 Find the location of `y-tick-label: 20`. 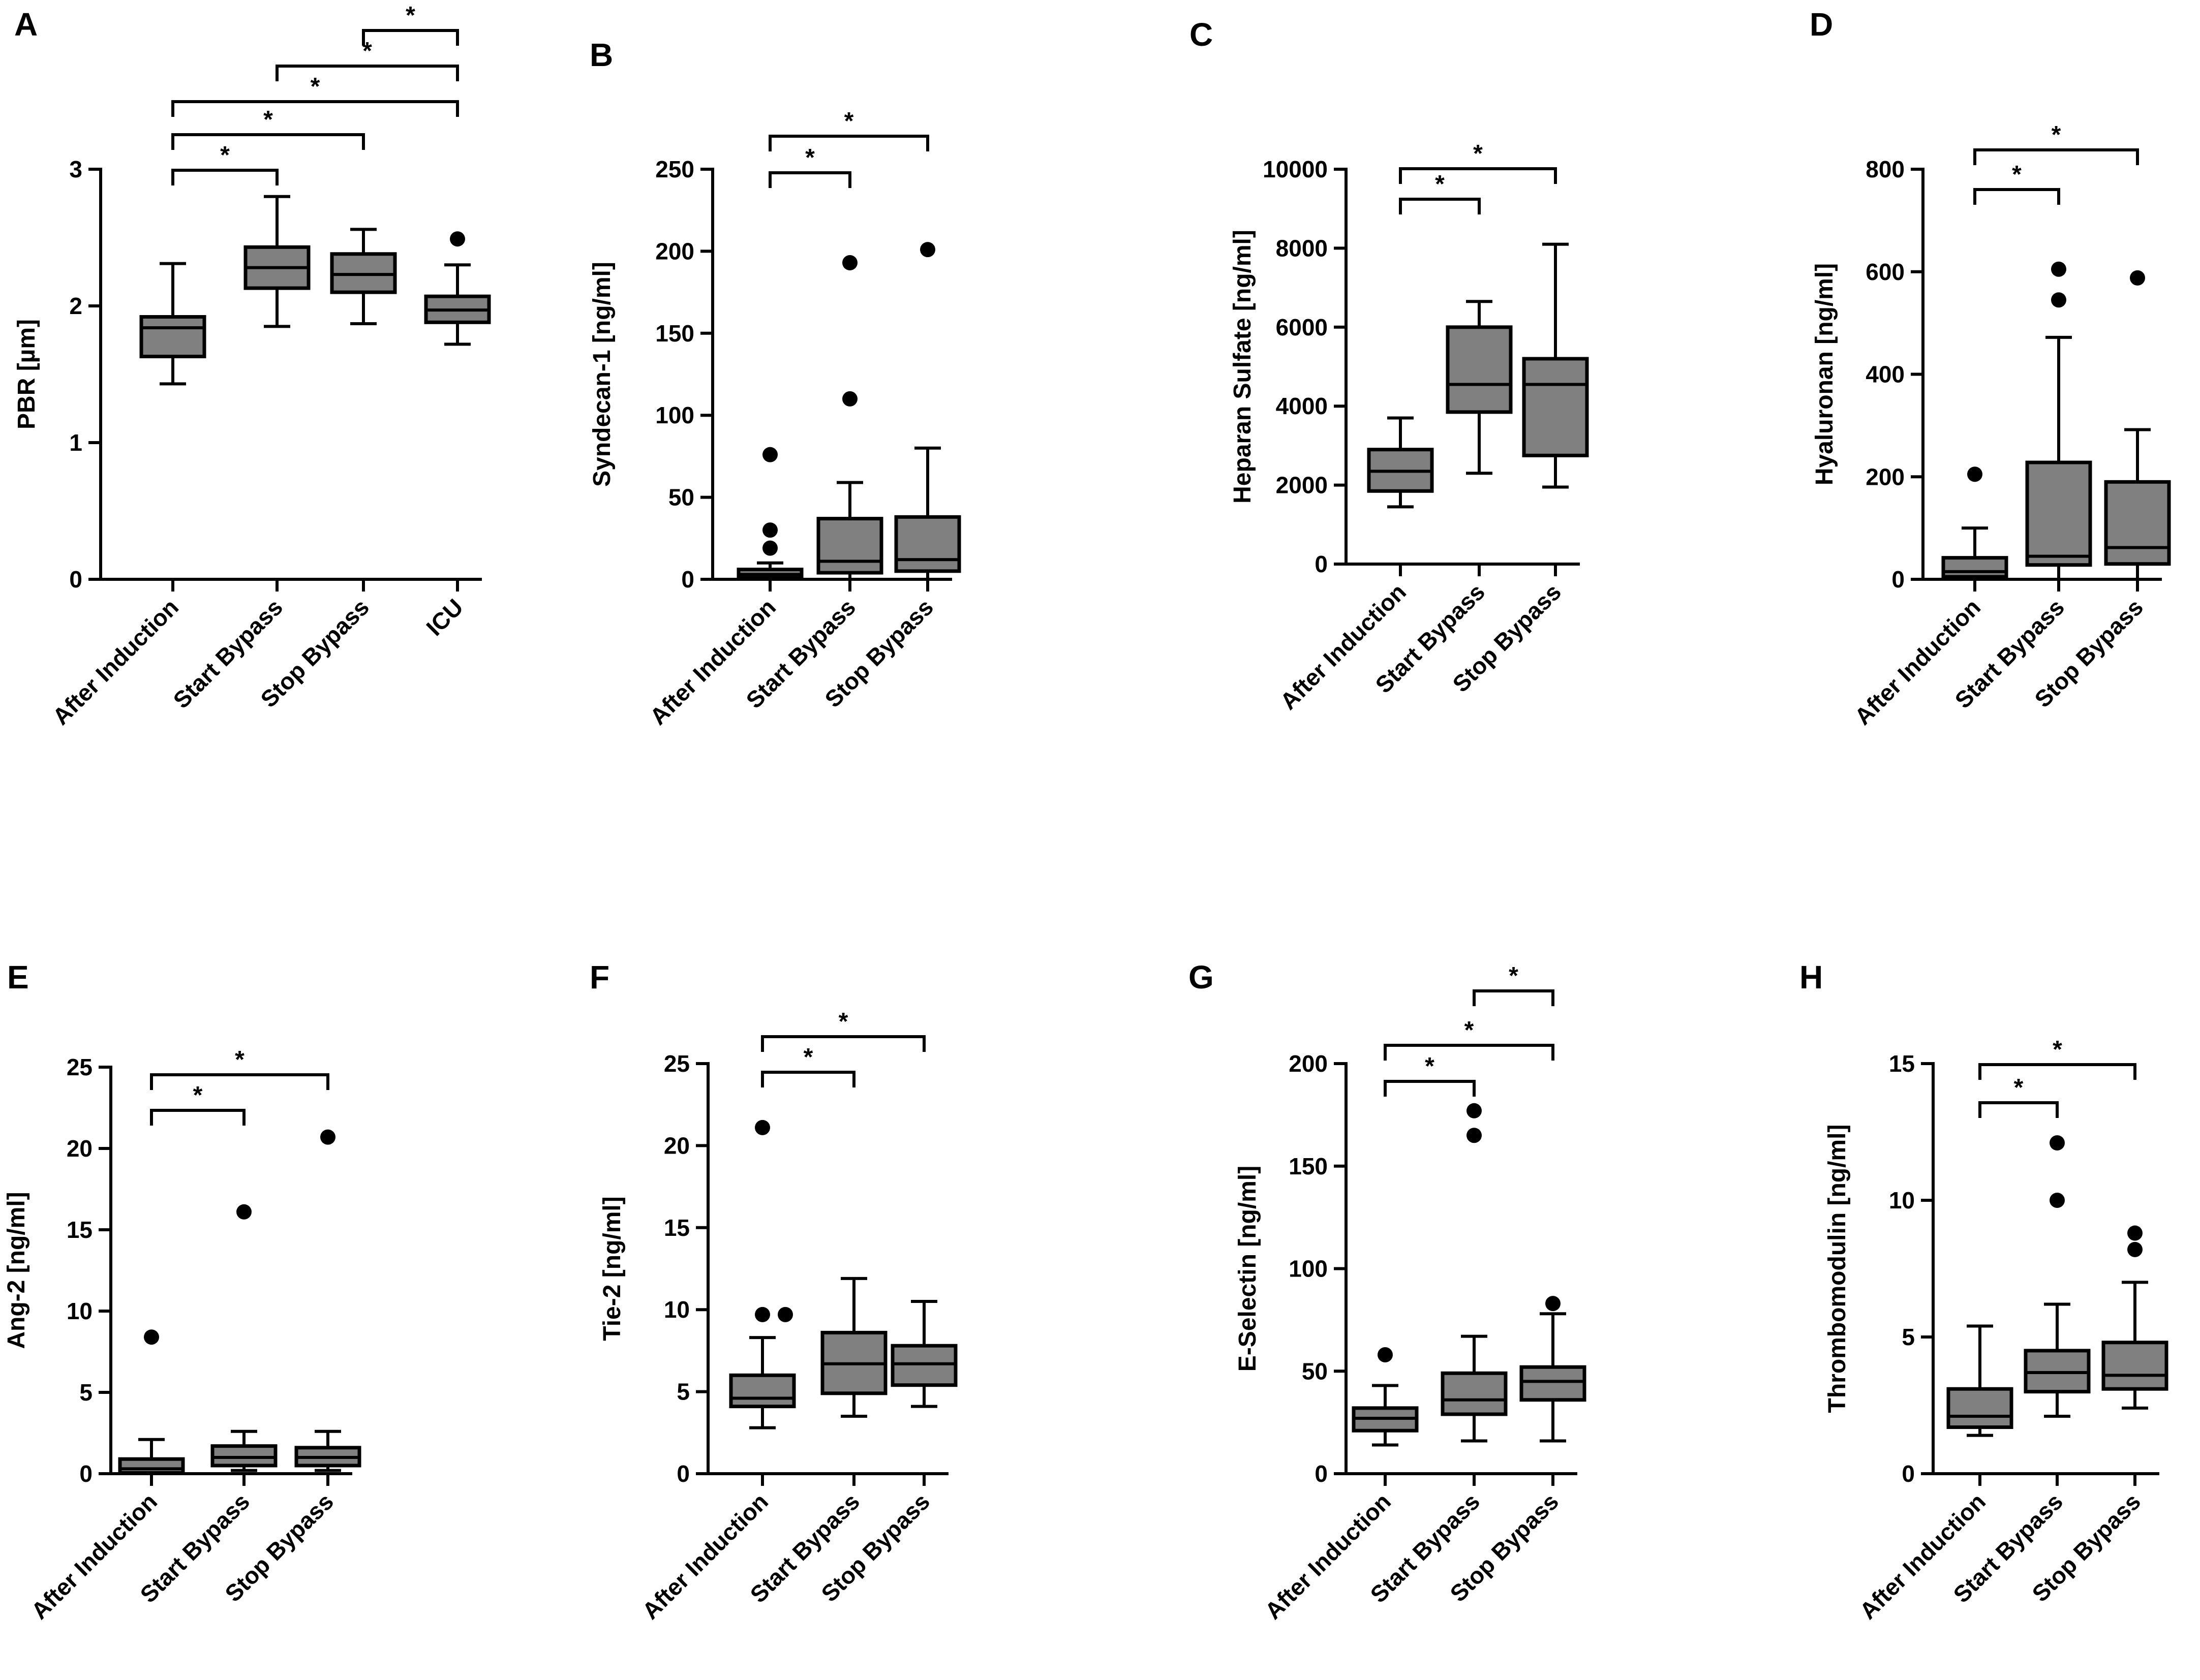

y-tick-label: 20 is located at coordinates (80, 1148).